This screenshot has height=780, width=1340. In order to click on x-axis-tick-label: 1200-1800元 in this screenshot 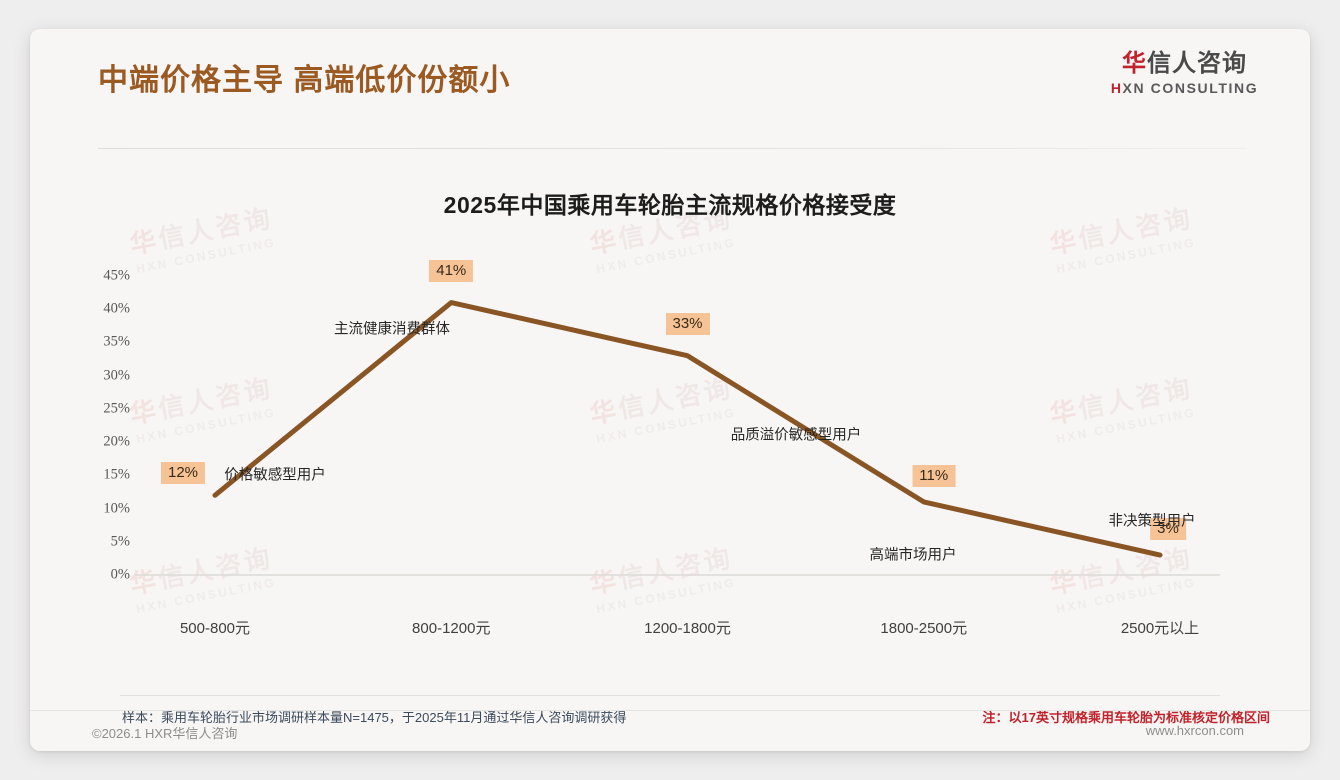, I will do `click(687, 628)`.